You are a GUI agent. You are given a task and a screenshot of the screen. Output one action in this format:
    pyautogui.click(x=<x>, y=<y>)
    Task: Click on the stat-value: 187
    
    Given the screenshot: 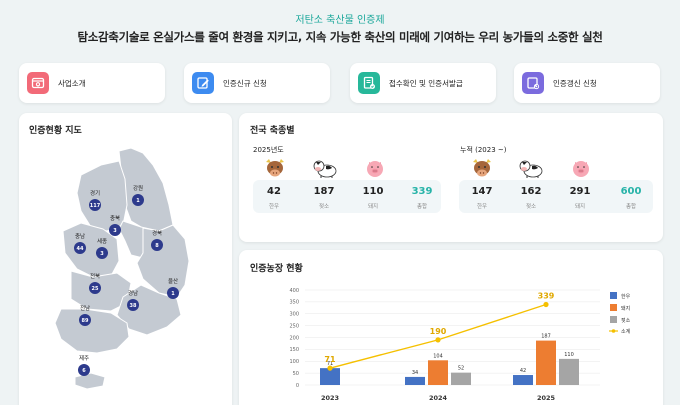 What is the action you would take?
    pyautogui.click(x=324, y=191)
    